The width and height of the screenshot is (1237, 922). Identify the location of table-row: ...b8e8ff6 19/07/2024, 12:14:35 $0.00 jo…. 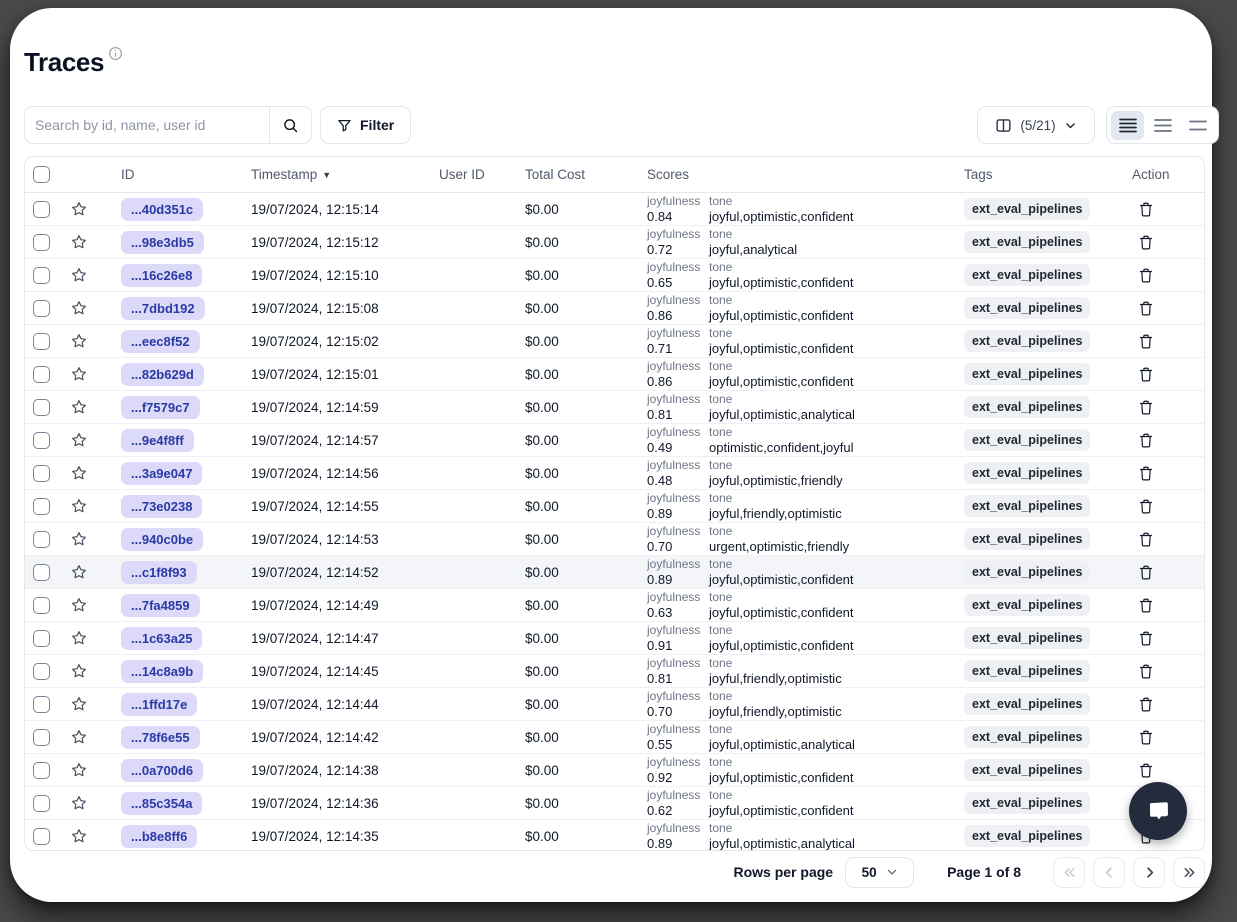
(614, 835).